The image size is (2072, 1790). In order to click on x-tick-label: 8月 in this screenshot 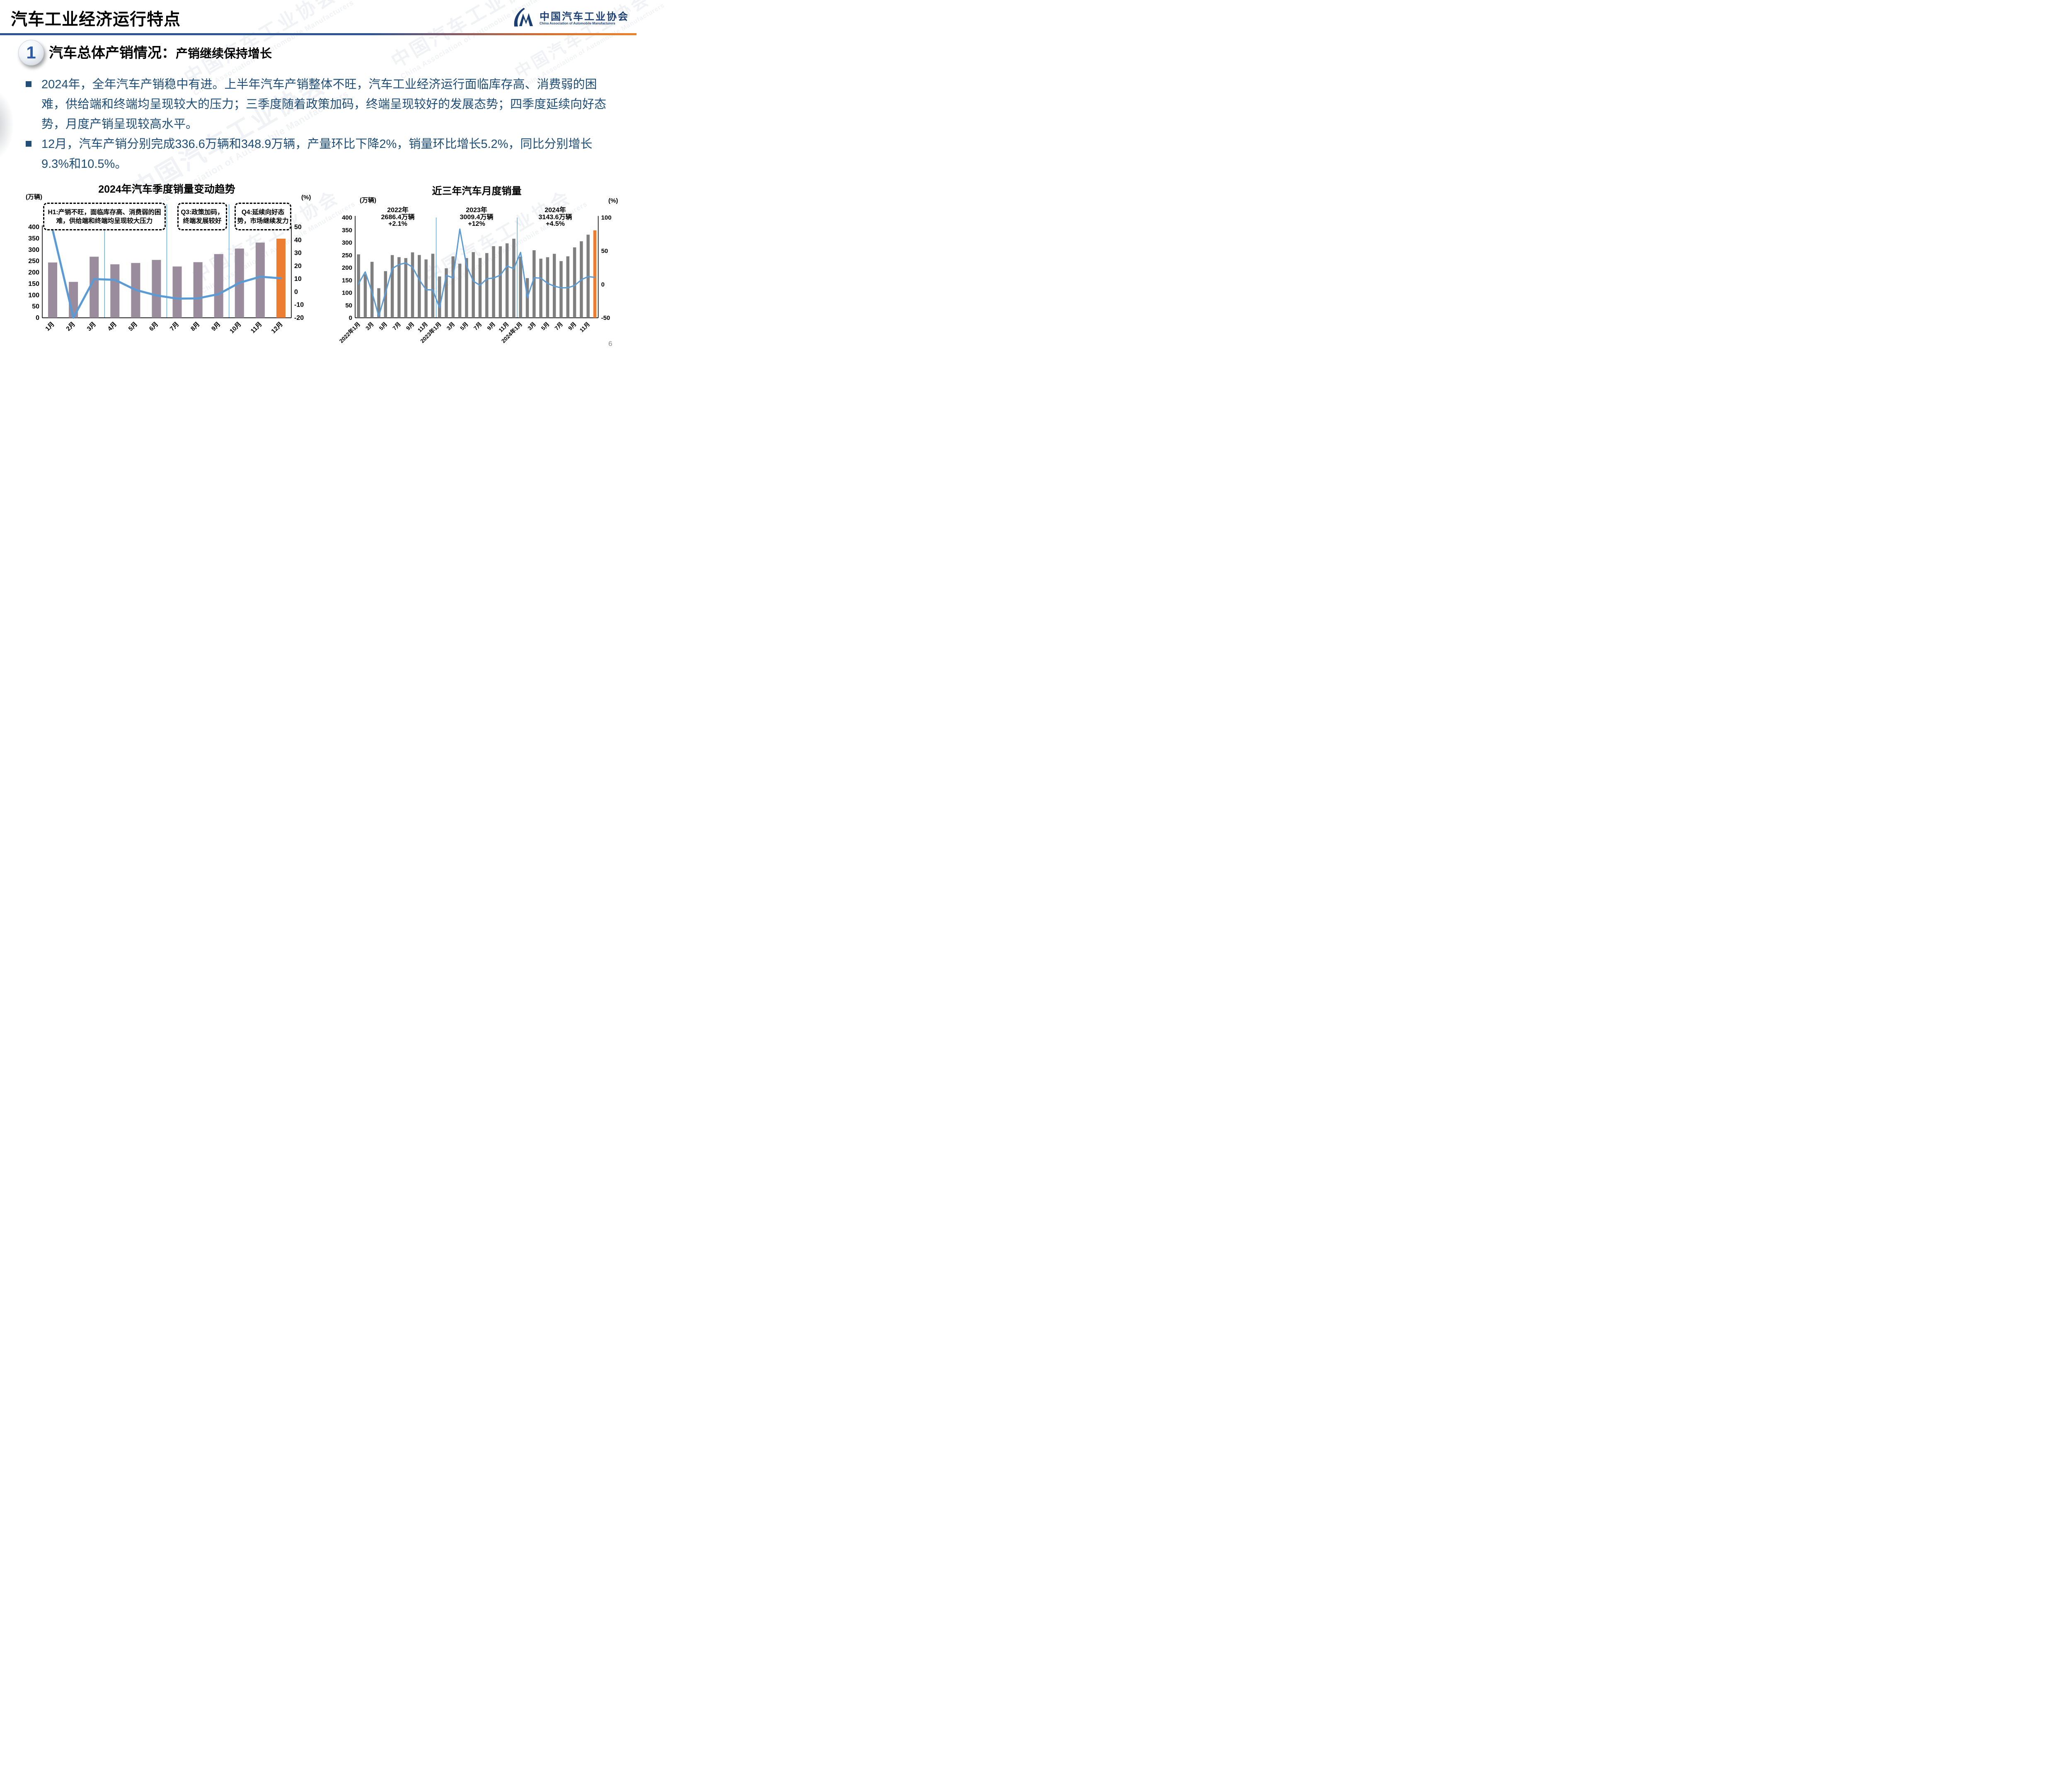, I will do `click(195, 327)`.